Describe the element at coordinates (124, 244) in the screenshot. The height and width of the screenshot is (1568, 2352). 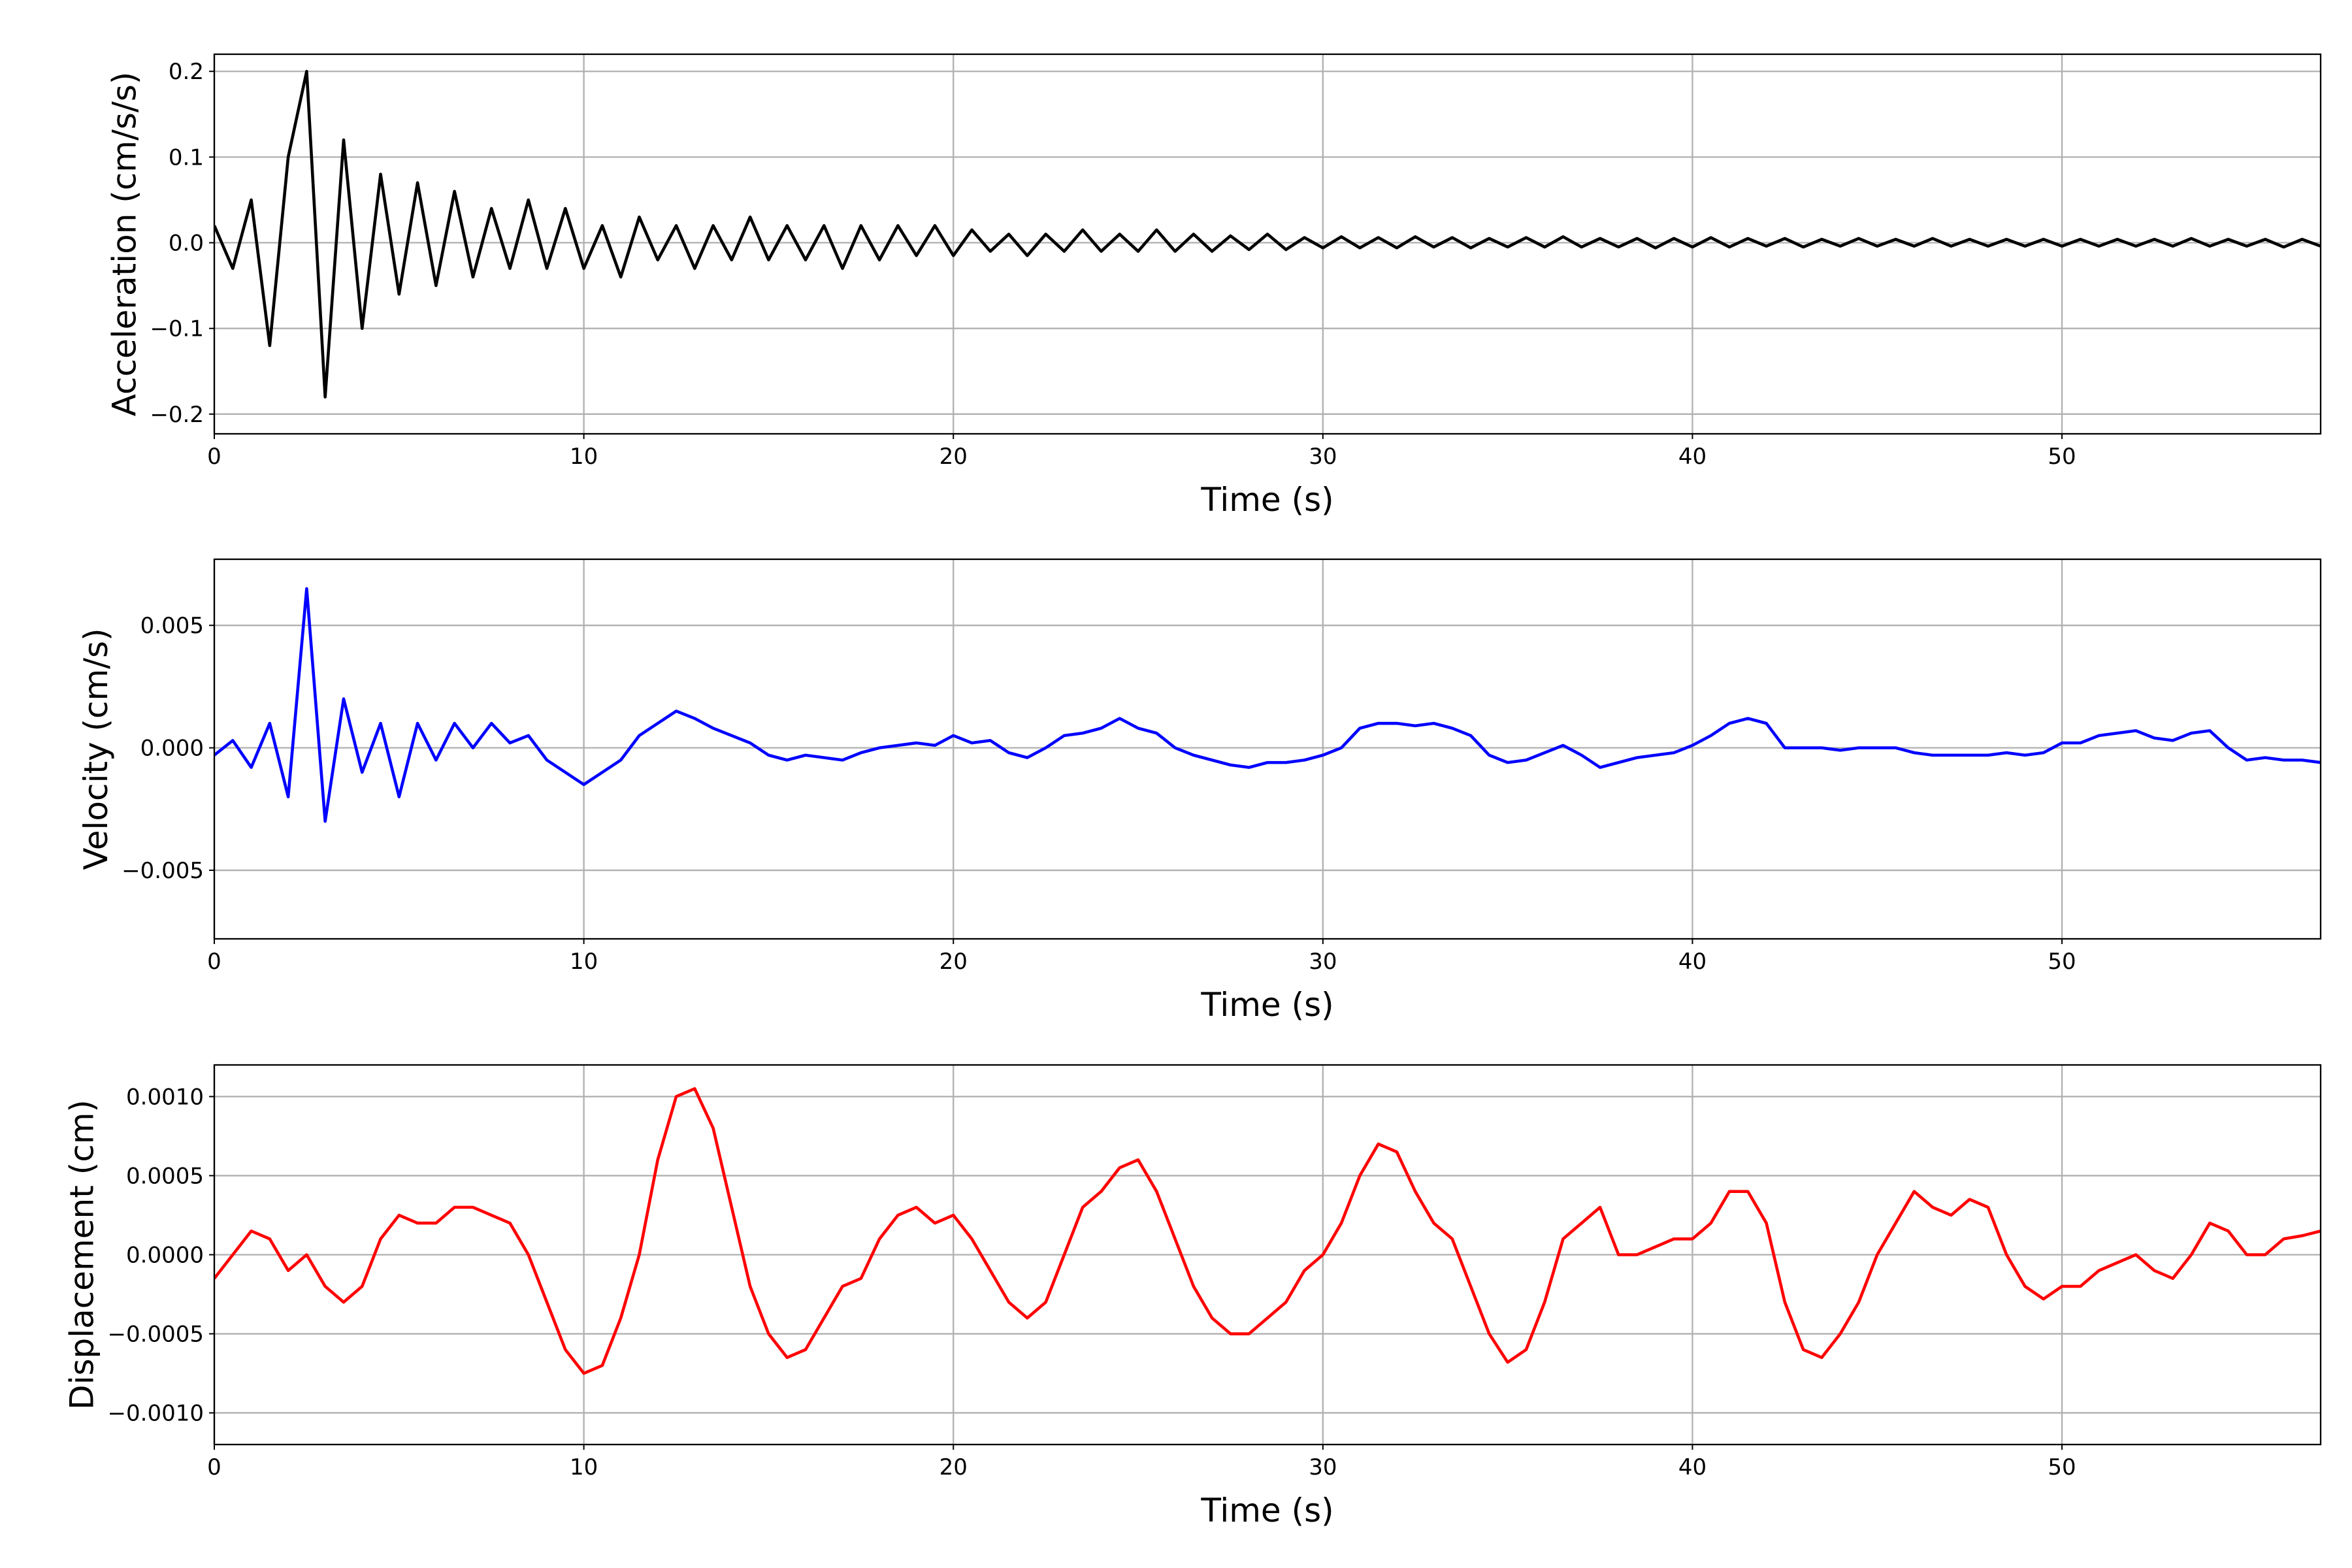
I see `y-axis-label: Acceleration (cm/s/s)` at that location.